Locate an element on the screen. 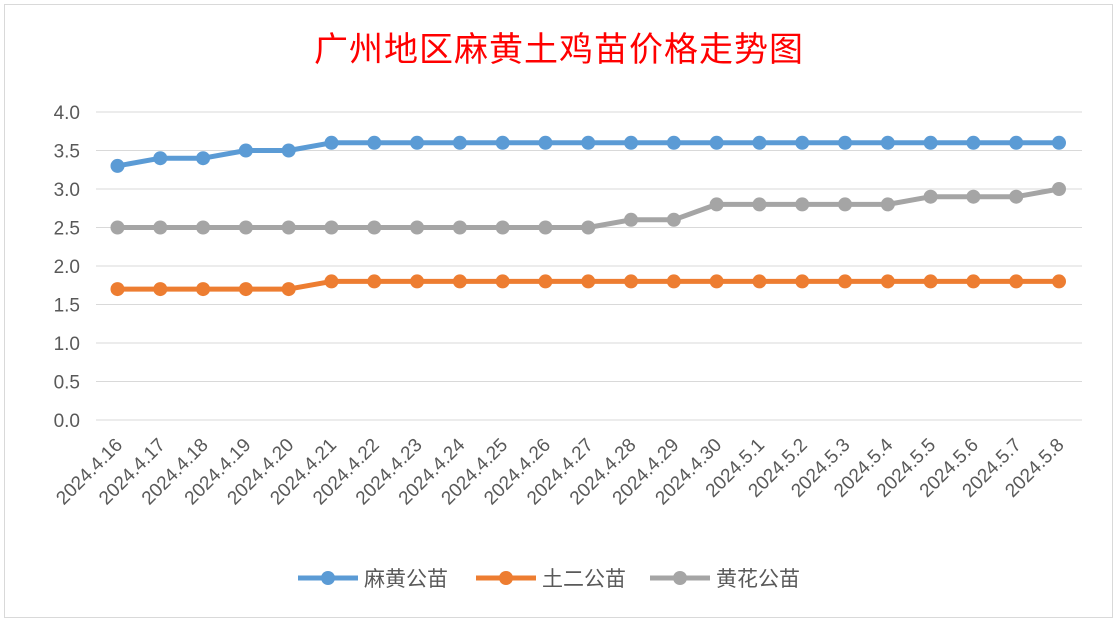  legend: 麻黄公苗 土二公苗 黄花公苗 is located at coordinates (549, 579).